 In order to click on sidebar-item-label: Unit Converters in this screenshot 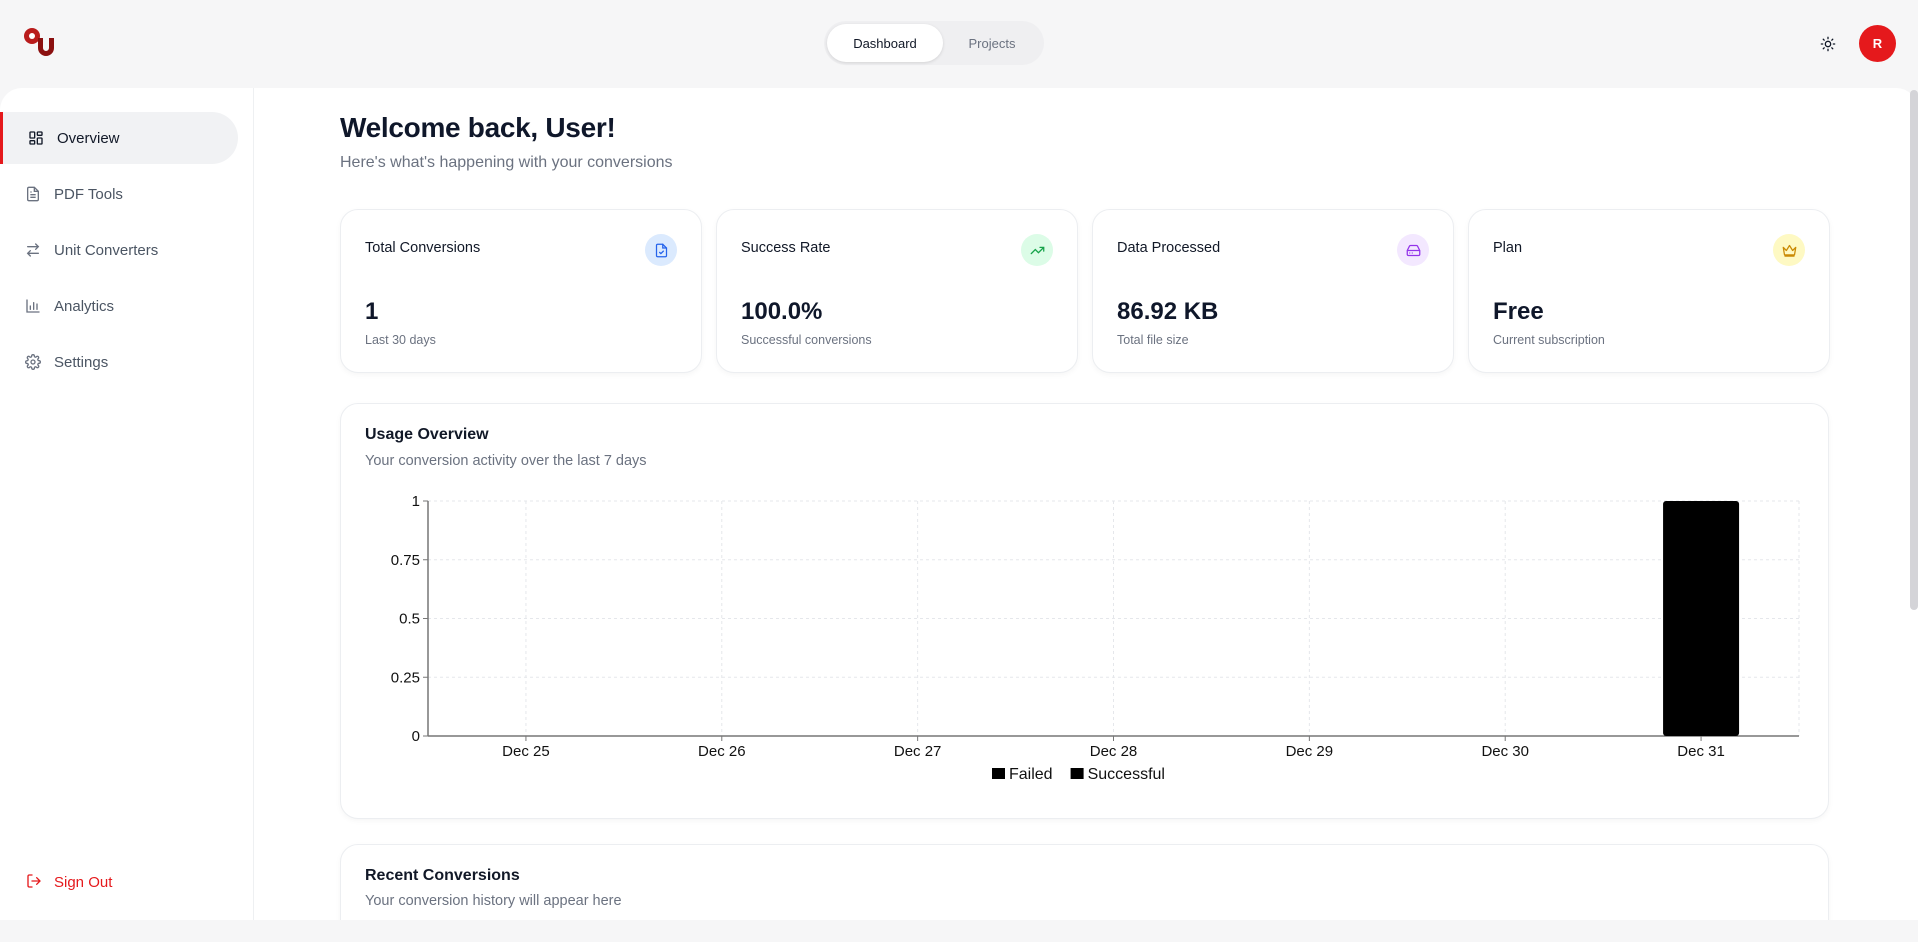, I will do `click(106, 250)`.